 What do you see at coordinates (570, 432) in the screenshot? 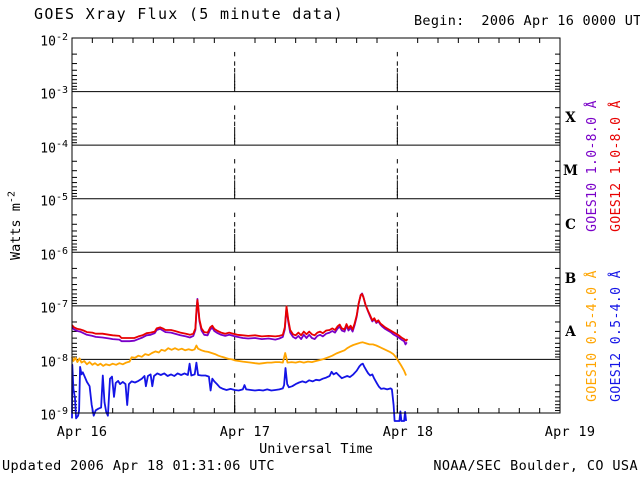
I see `x-tick-apr19: Apr 19` at bounding box center [570, 432].